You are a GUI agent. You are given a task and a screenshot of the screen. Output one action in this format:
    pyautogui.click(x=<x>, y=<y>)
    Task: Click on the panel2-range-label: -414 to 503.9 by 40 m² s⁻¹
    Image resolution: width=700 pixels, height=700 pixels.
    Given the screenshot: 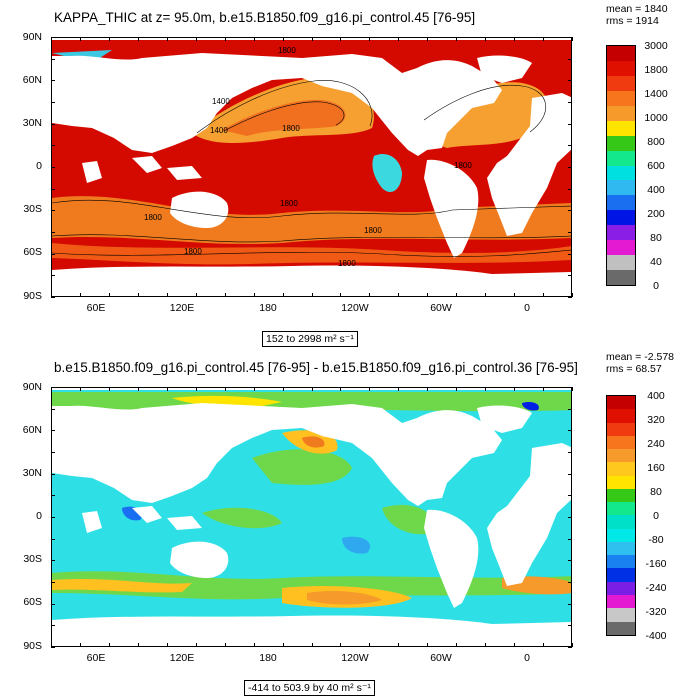 What is the action you would take?
    pyautogui.click(x=309, y=688)
    